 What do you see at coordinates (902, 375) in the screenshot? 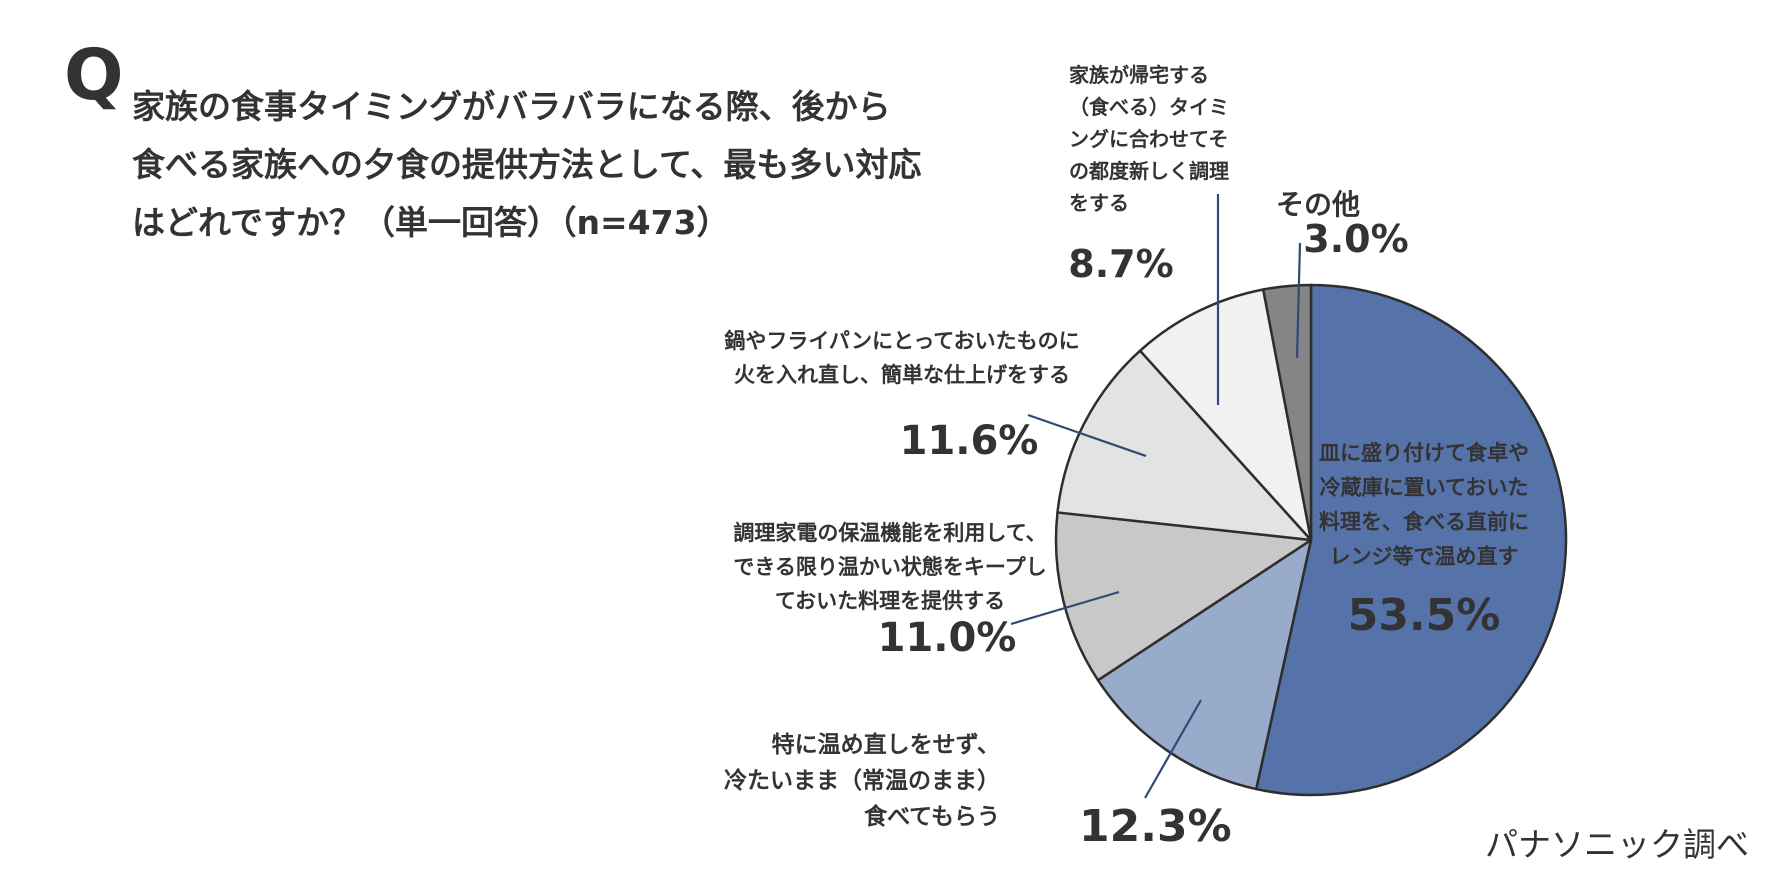
I see `slice-label-3-line-1: 火を入れ直し、簡単な仕上げをする` at bounding box center [902, 375].